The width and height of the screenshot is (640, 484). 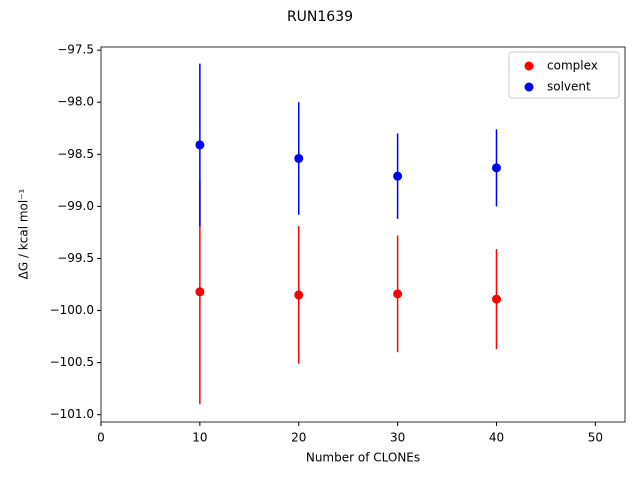 I want to click on x-tick-label: 0, so click(x=101, y=438).